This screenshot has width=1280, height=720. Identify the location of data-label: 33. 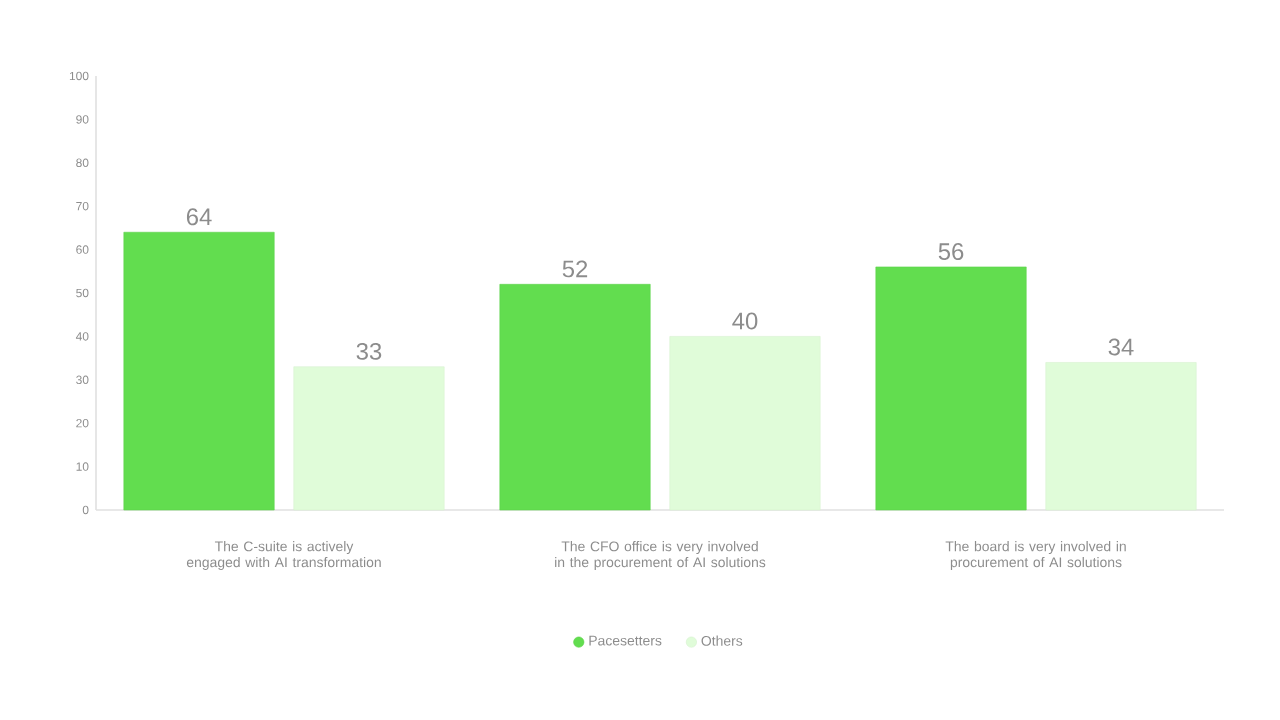
(369, 351).